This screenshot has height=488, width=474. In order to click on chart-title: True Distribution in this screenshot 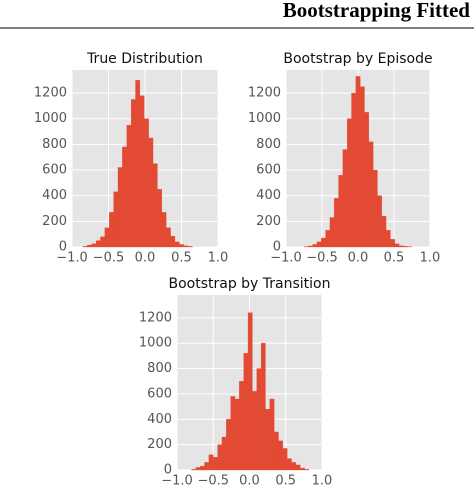, I will do `click(144, 59)`.